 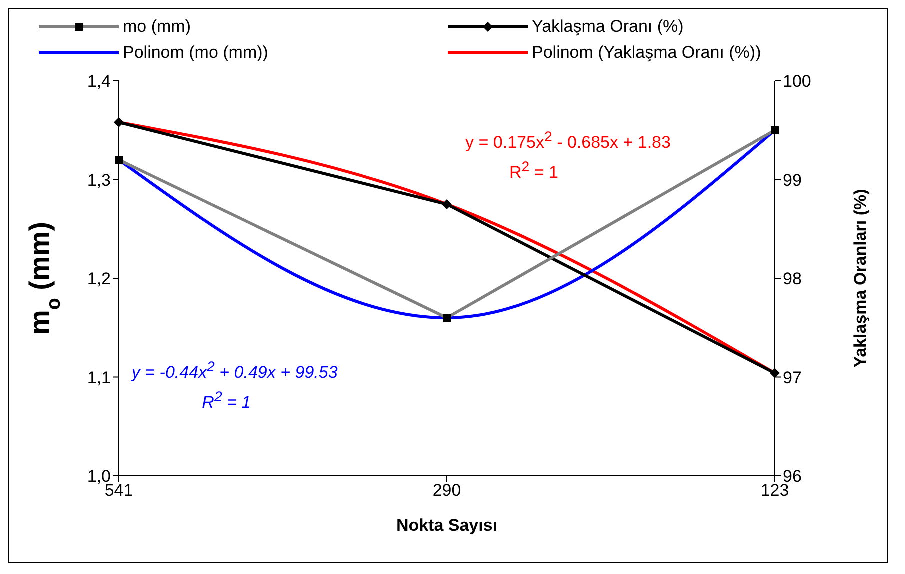 What do you see at coordinates (775, 490) in the screenshot?
I see `x-tick-label: 123` at bounding box center [775, 490].